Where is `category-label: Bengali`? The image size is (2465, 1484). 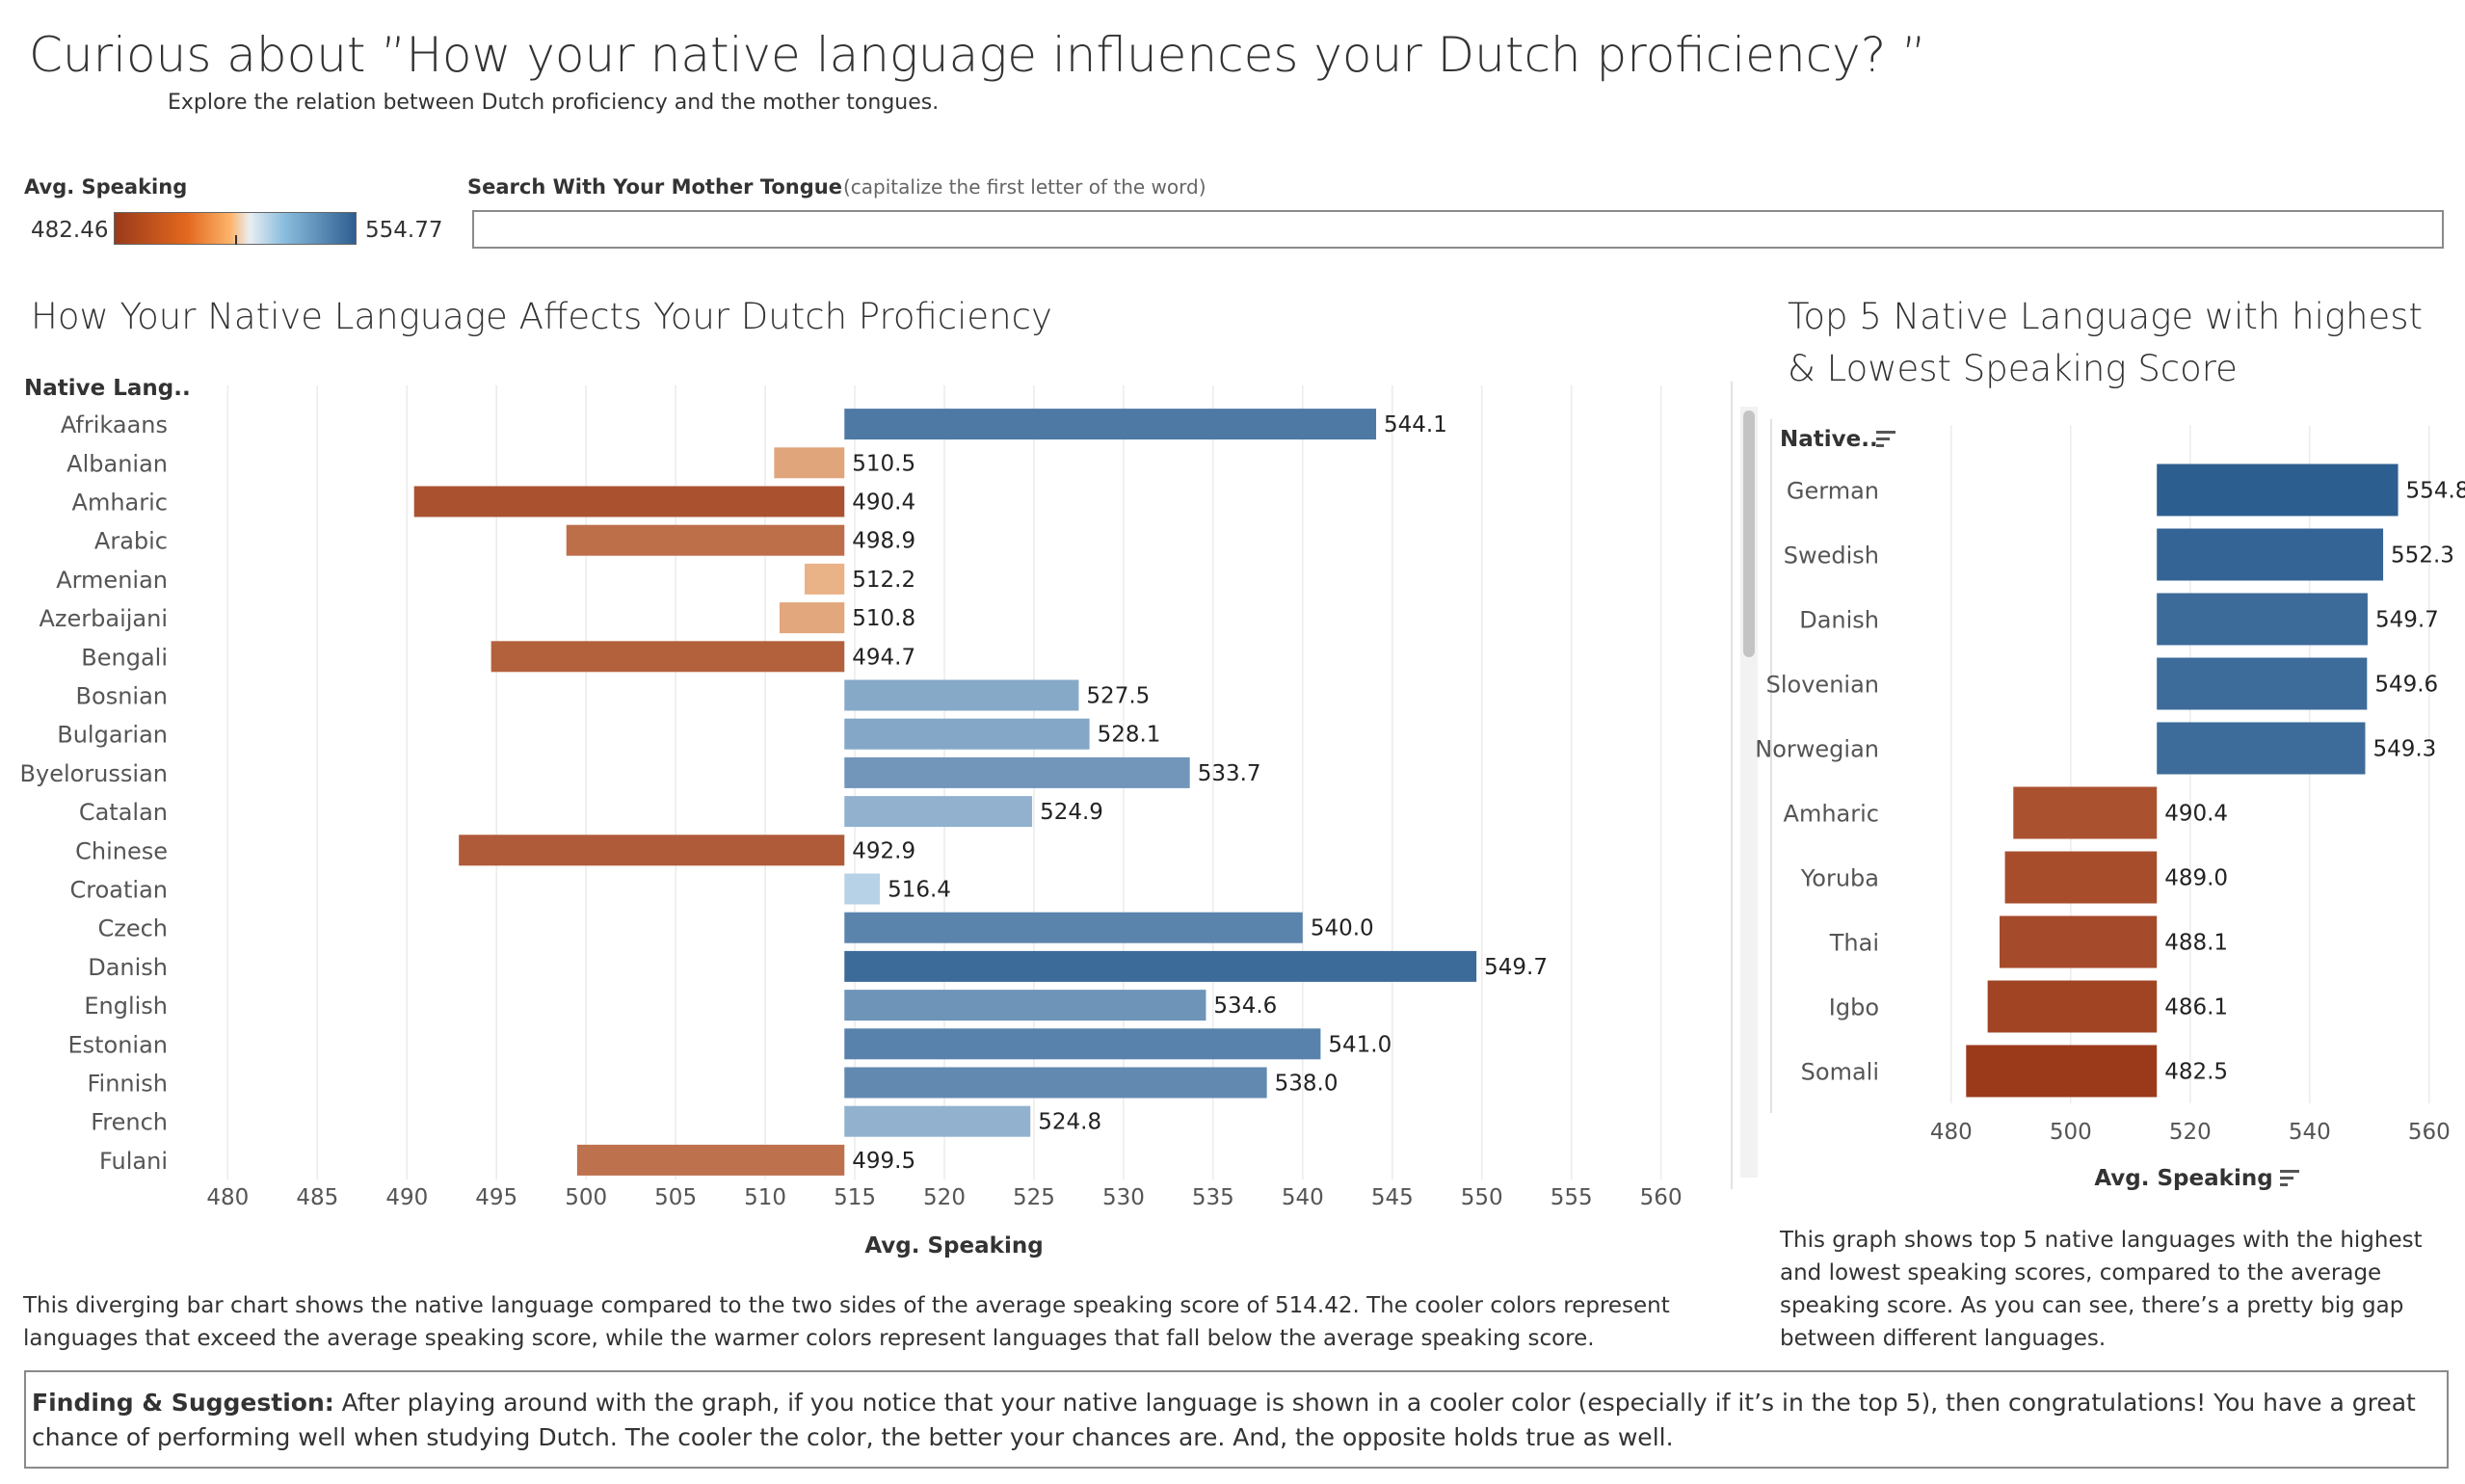 category-label: Bengali is located at coordinates (124, 657).